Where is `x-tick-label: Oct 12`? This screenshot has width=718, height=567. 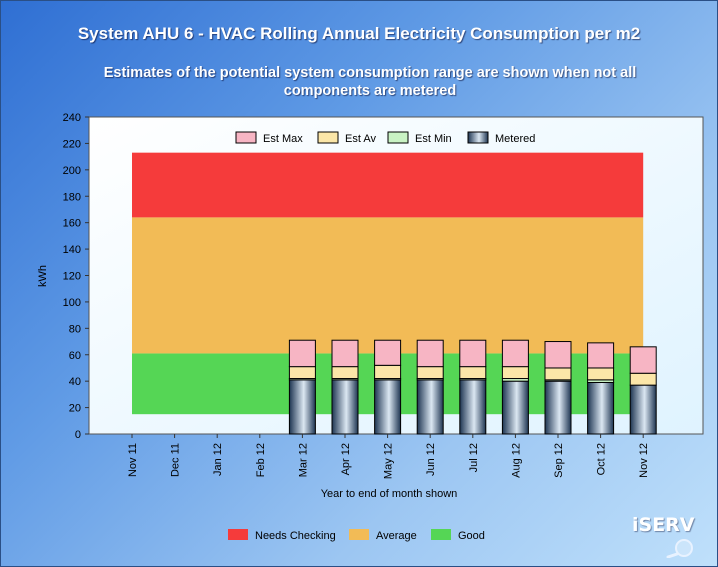
x-tick-label: Oct 12 is located at coordinates (602, 459).